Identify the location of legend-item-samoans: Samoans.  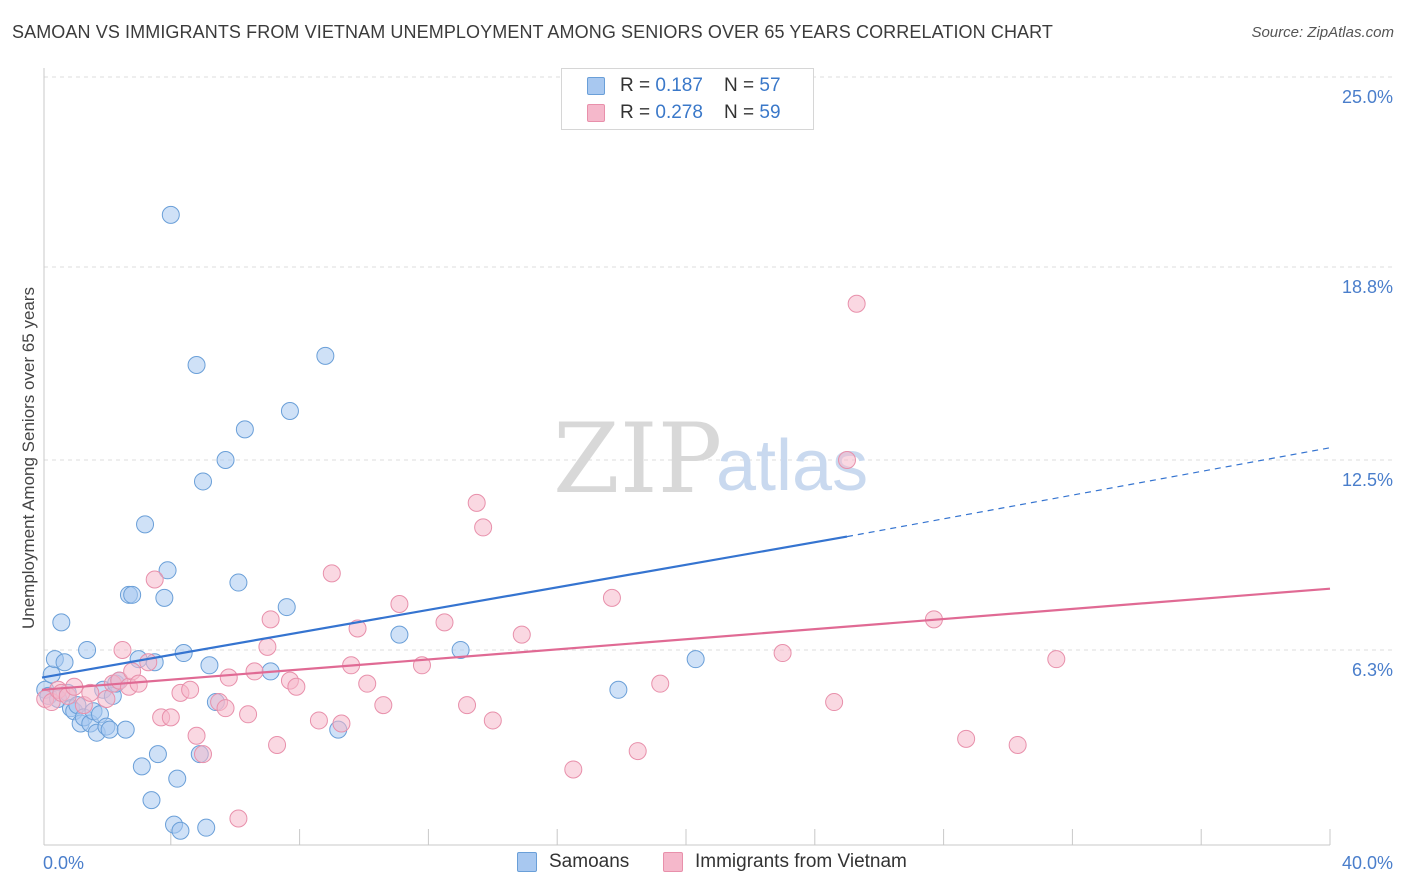
(573, 862).